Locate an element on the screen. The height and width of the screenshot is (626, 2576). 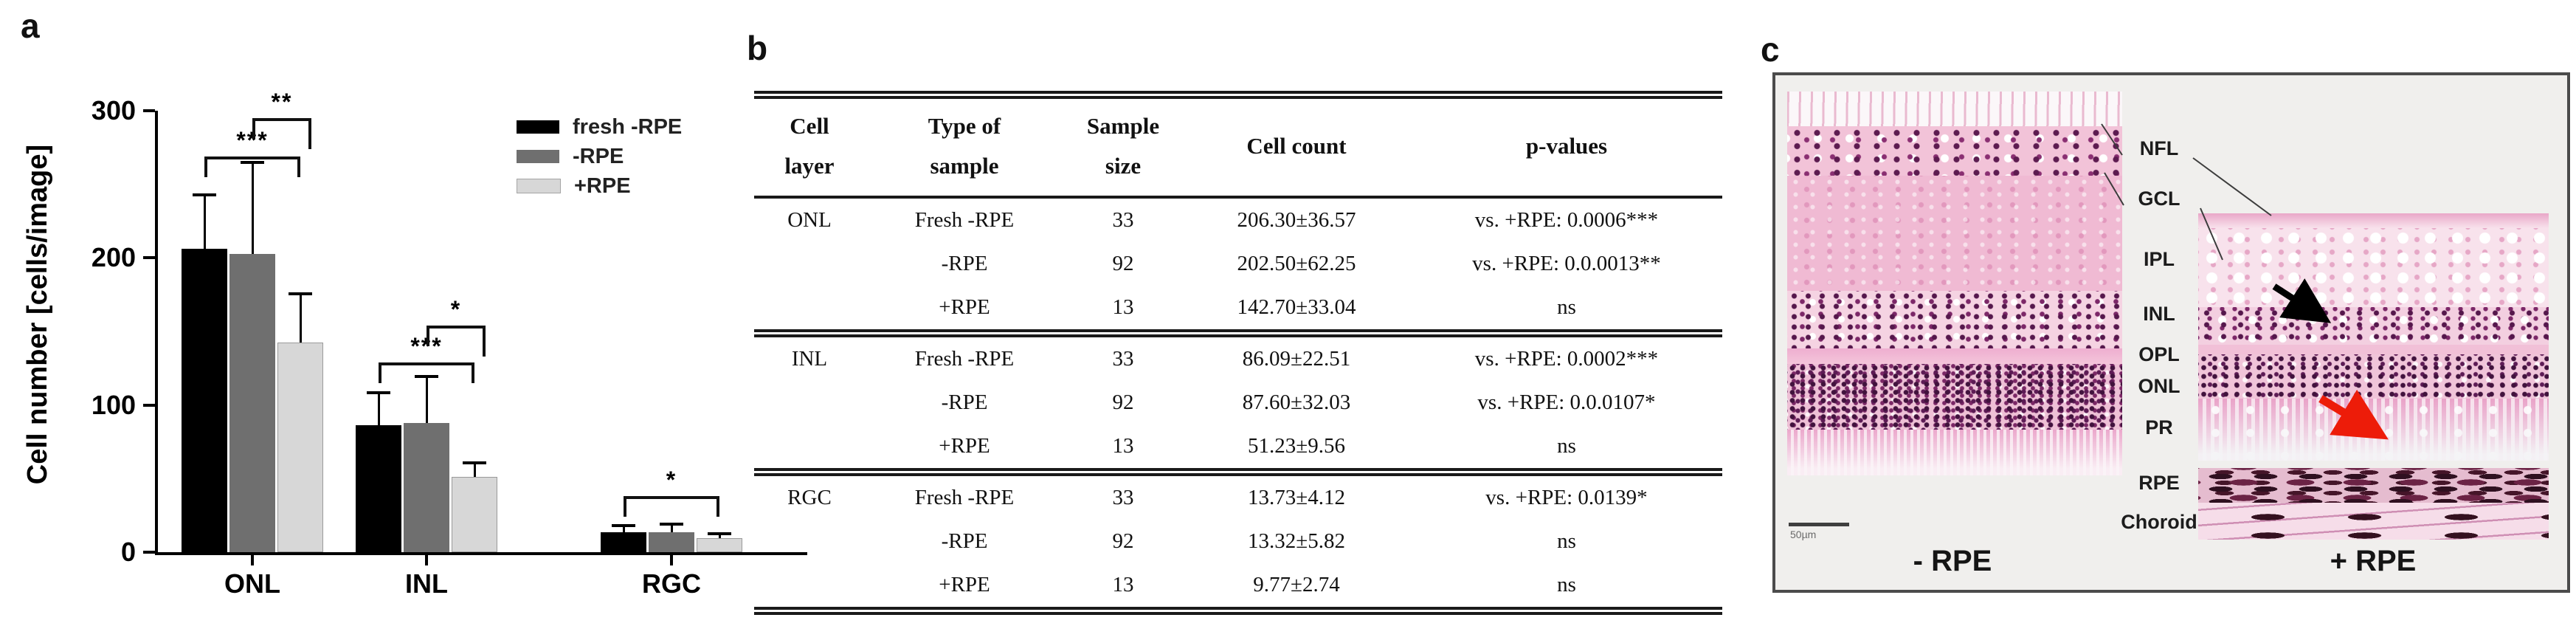
table-cell: INL is located at coordinates (809, 358).